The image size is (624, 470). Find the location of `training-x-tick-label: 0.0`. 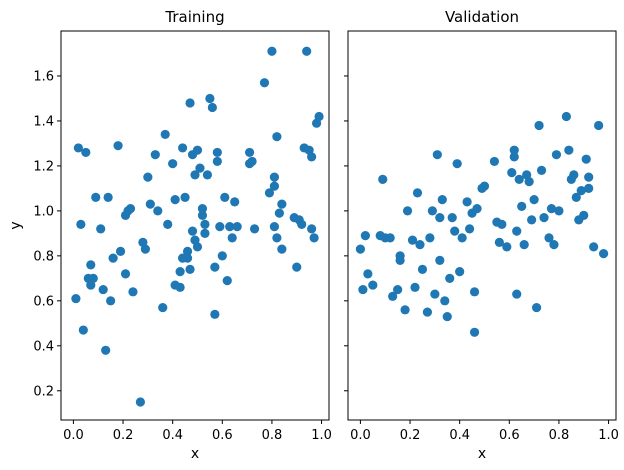

training-x-tick-label: 0.0 is located at coordinates (73, 435).